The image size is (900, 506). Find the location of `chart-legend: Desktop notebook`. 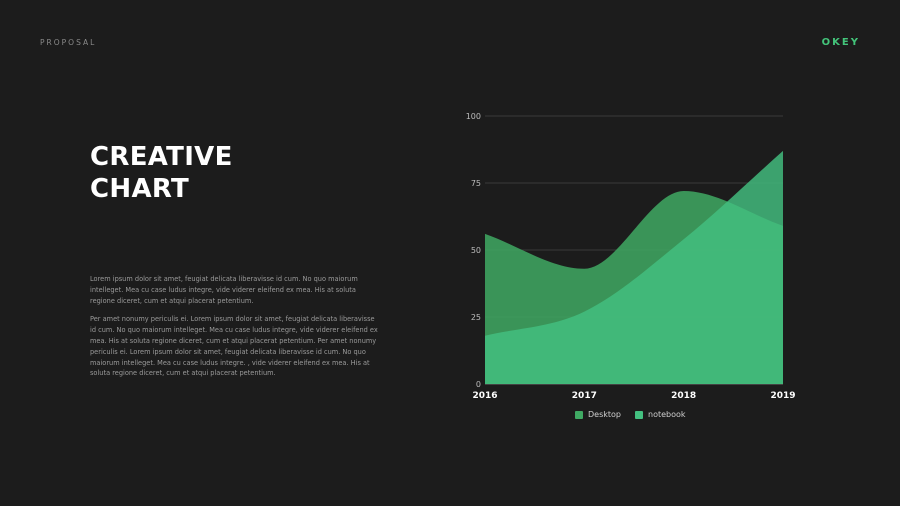

chart-legend: Desktop notebook is located at coordinates (630, 414).